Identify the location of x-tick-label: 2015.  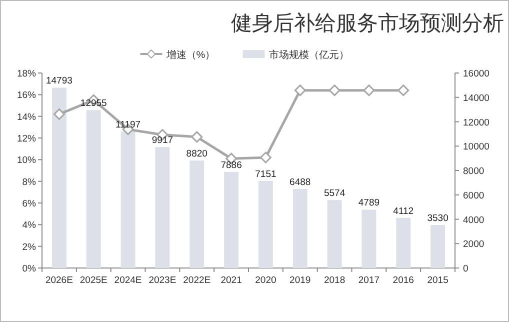
(437, 280).